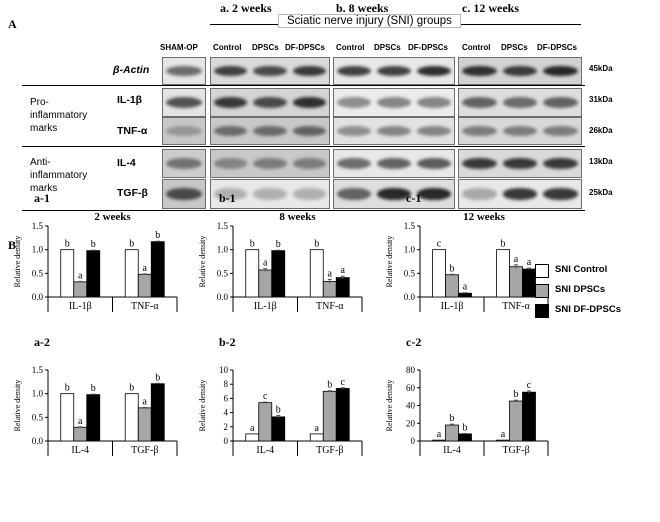 This screenshot has width=660, height=522. What do you see at coordinates (350, 47) in the screenshot?
I see `col-control-8w: Control` at bounding box center [350, 47].